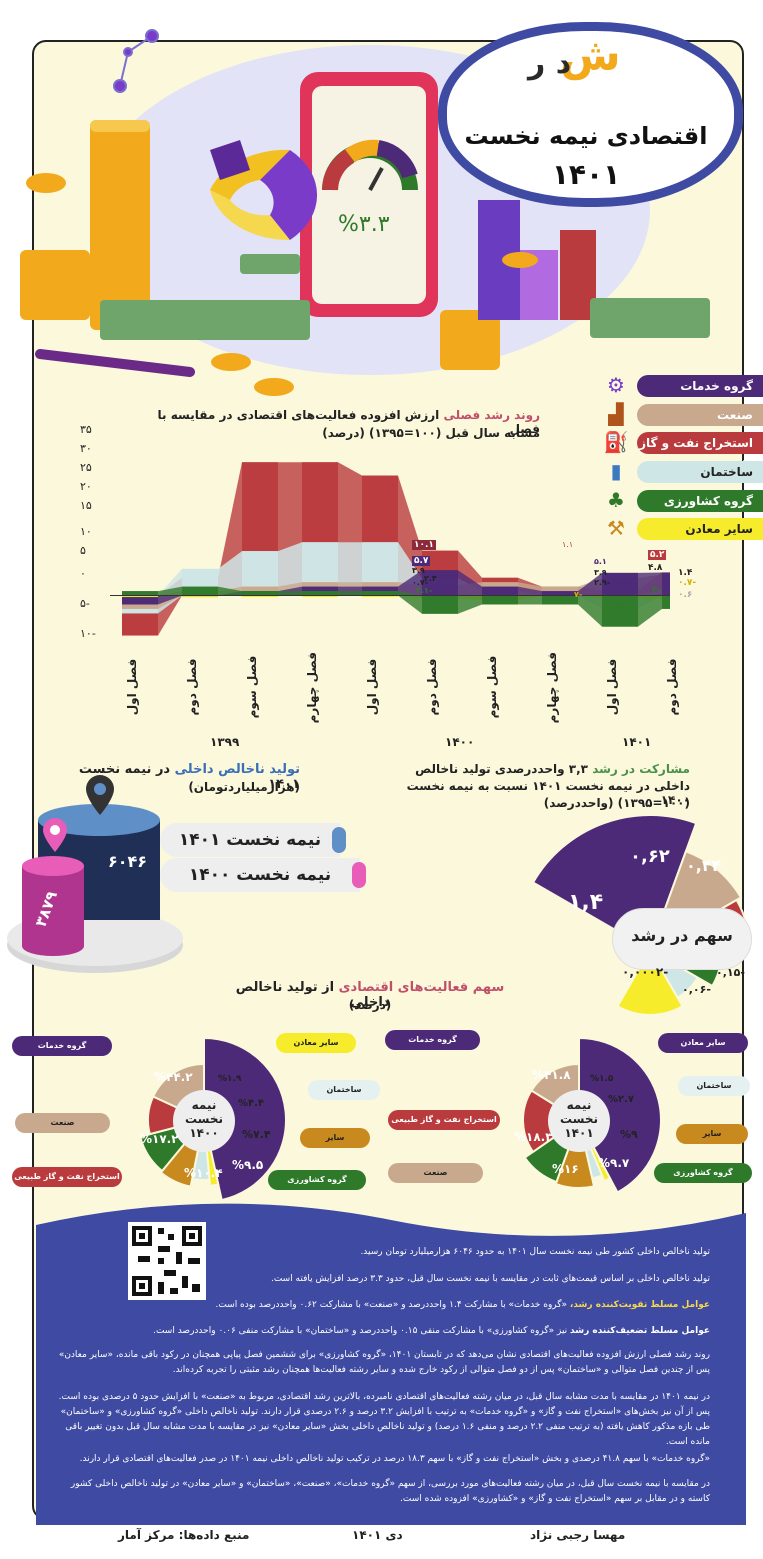 The height and width of the screenshot is (1559, 763). I want to click on year-label: ۱۴۰۱, so click(637, 742).